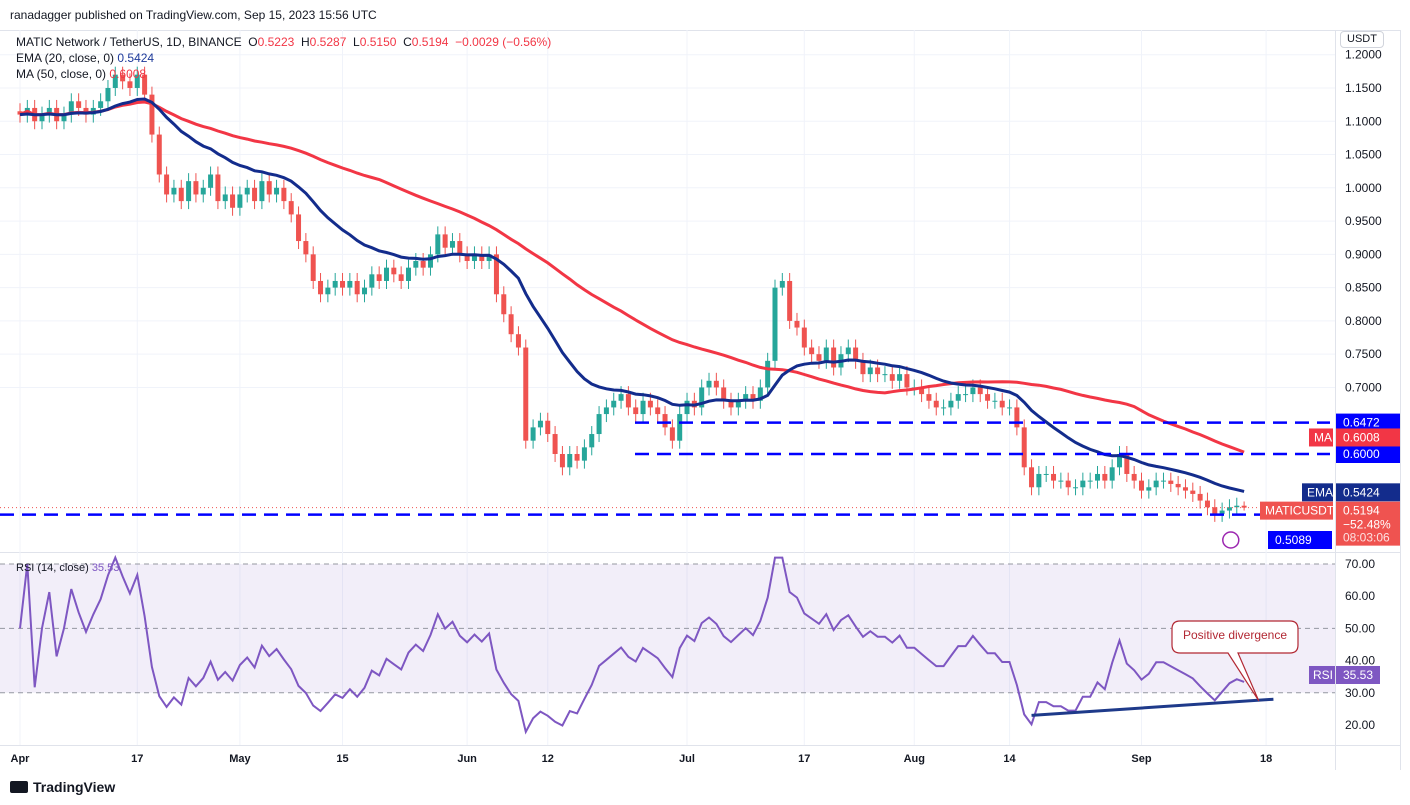 This screenshot has height=805, width=1410. What do you see at coordinates (1363, 387) in the screenshot?
I see `price-tick-label: 0.7000` at bounding box center [1363, 387].